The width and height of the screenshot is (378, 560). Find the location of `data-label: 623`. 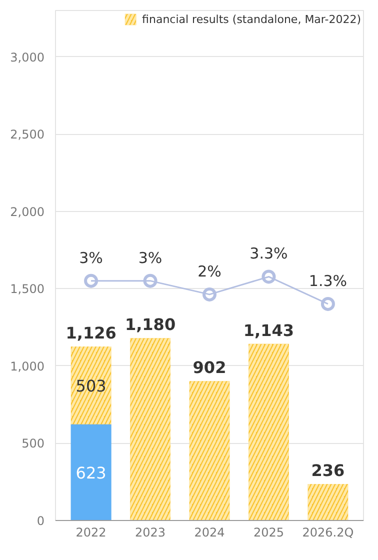

data-label: 623 is located at coordinates (91, 472).